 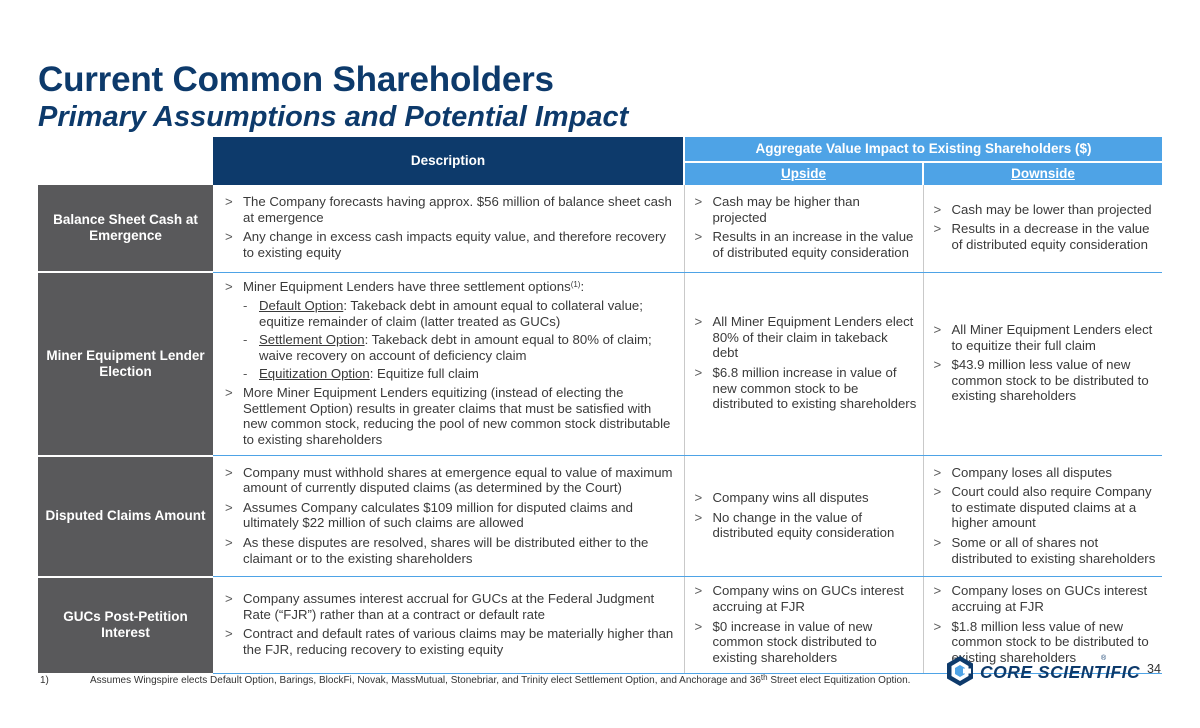 I want to click on footnote-number: 1), so click(x=44, y=680).